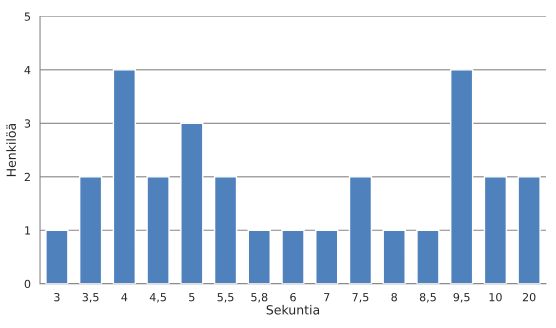 Image resolution: width=556 pixels, height=328 pixels. What do you see at coordinates (327, 297) in the screenshot?
I see `x-tick-label: 7` at bounding box center [327, 297].